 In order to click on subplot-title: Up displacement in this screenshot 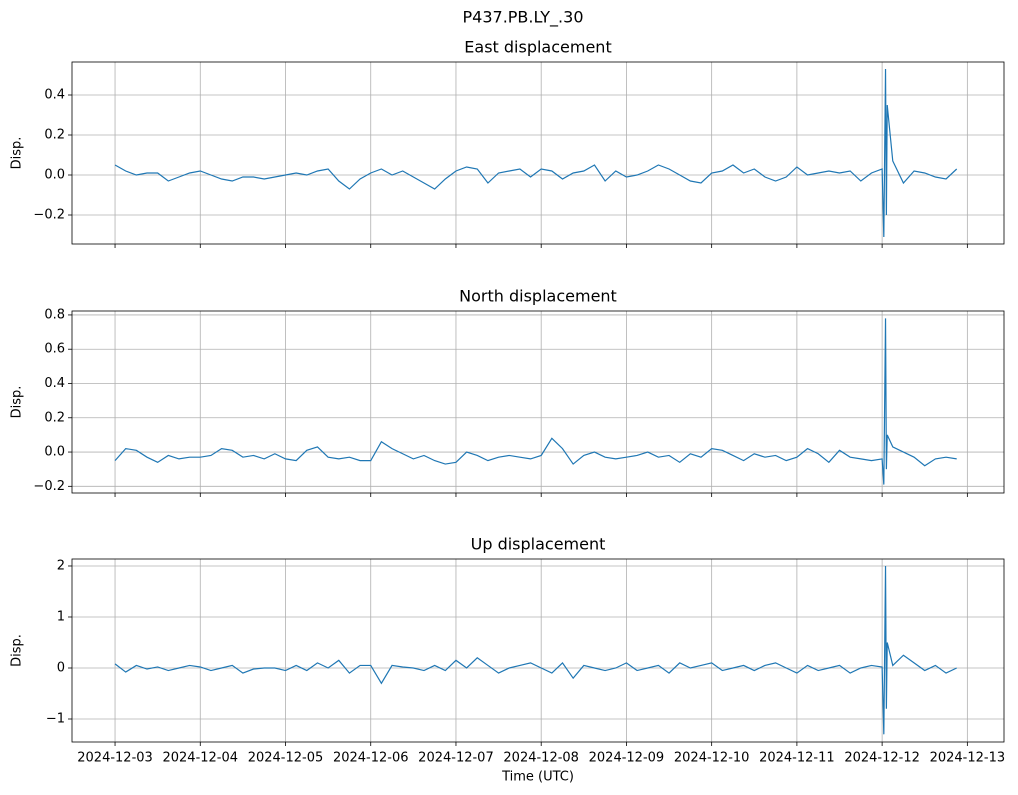, I will do `click(538, 544)`.